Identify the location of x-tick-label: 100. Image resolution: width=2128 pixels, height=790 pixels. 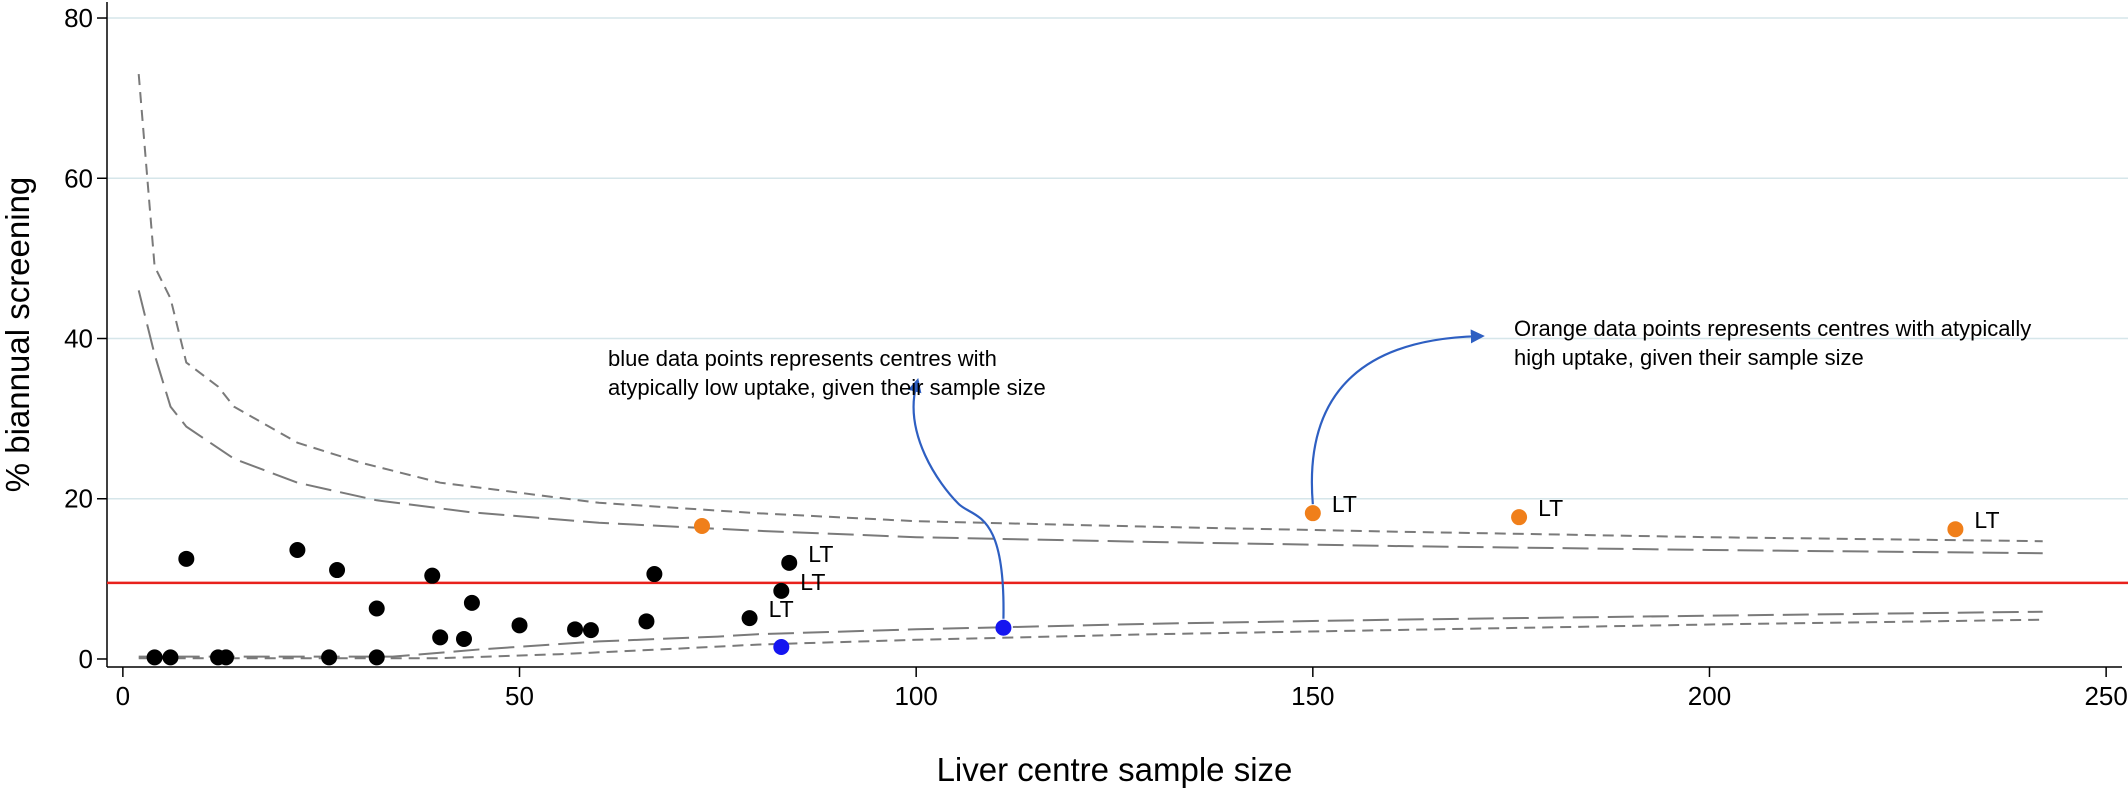
(915, 696).